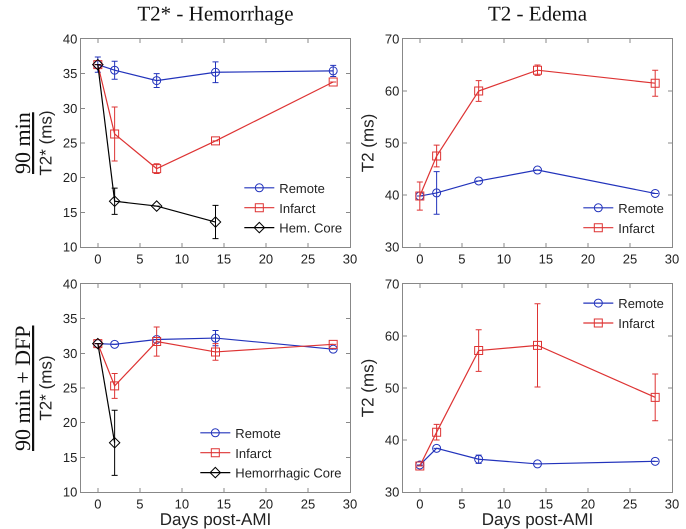 This screenshot has width=686, height=529. What do you see at coordinates (538, 14) in the screenshot?
I see `chart-title: T2 - Edema` at bounding box center [538, 14].